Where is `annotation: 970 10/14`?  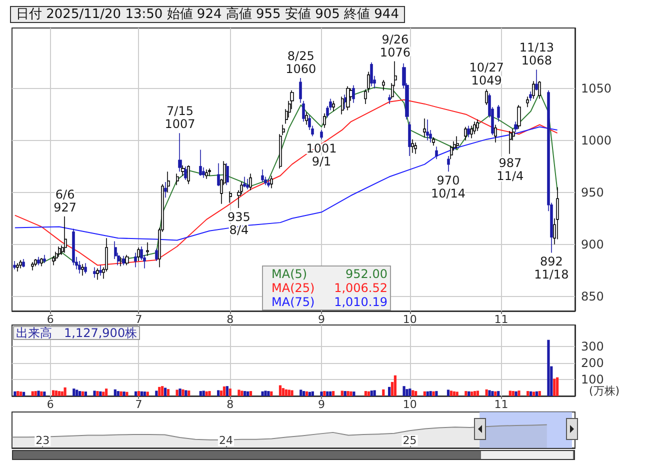 annotation: 970 10/14 is located at coordinates (448, 187).